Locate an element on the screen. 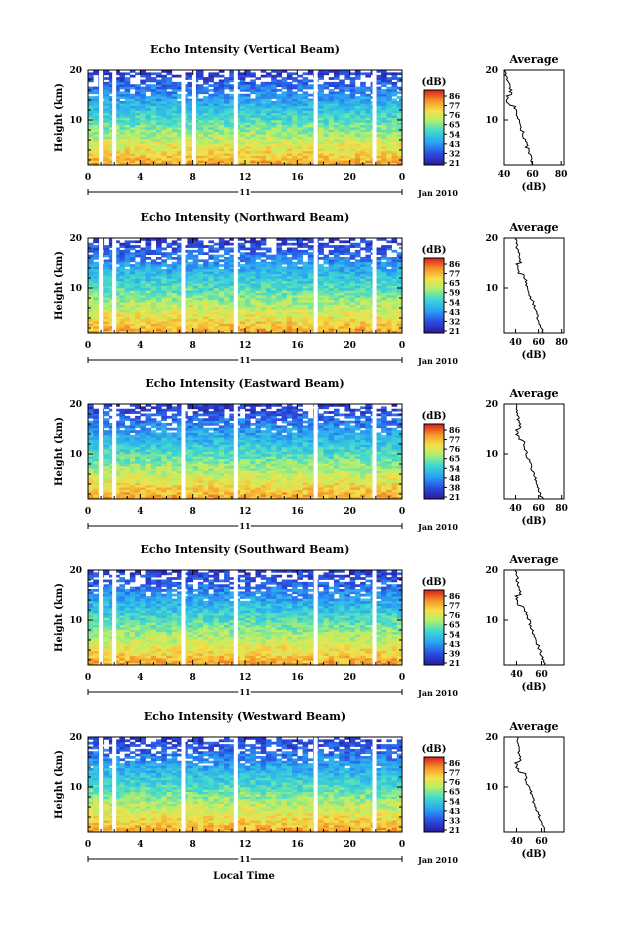 Image resolution: width=621 pixels, height=929 pixels. average-profile-line is located at coordinates (529, 452).